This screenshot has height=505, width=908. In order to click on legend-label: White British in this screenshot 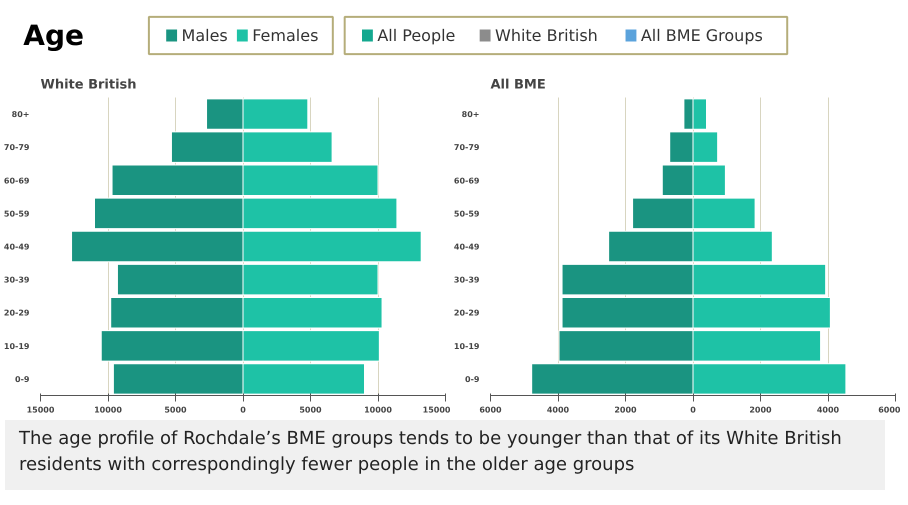, I will do `click(546, 35)`.